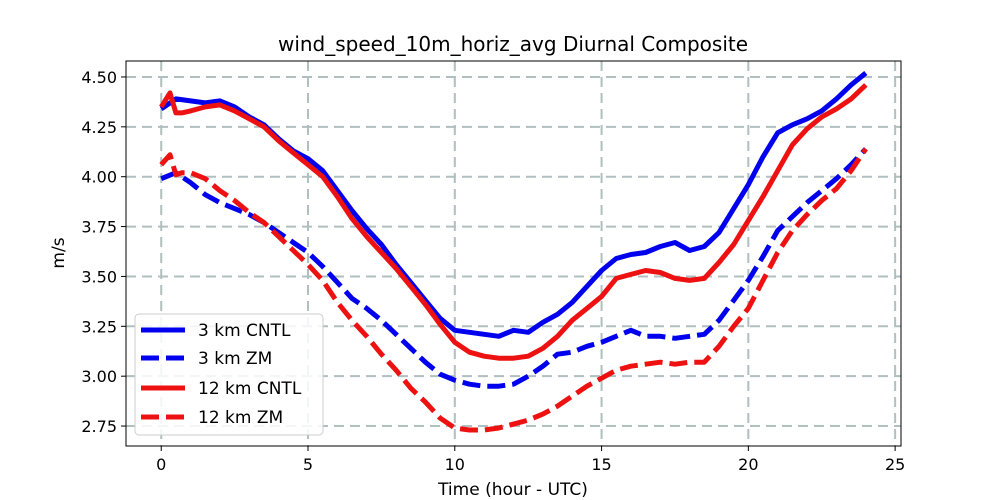 This screenshot has width=1000, height=500. I want to click on x-tick-label: 20, so click(748, 464).